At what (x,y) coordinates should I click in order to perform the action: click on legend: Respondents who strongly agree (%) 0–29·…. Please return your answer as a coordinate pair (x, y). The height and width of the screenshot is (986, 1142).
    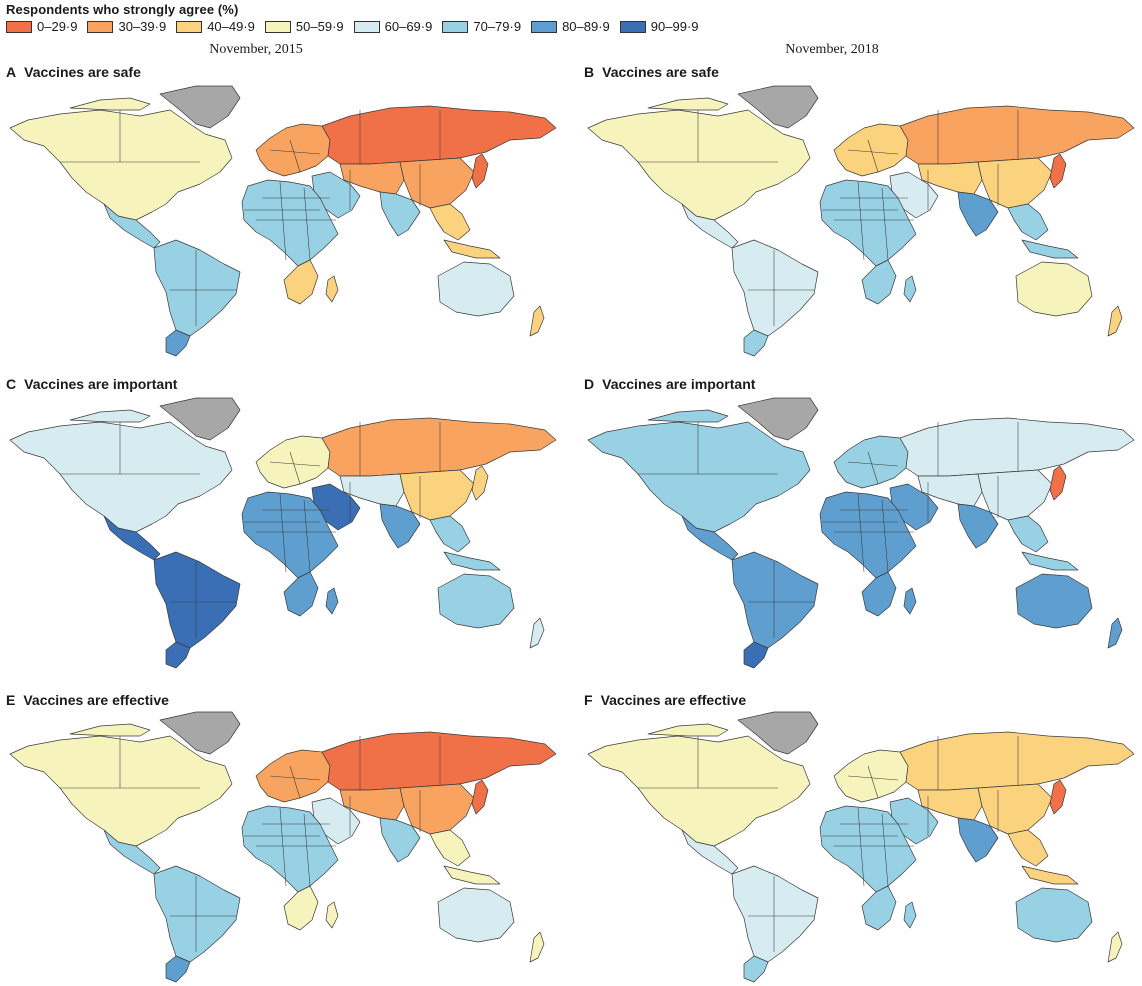
    Looking at the image, I should click on (352, 18).